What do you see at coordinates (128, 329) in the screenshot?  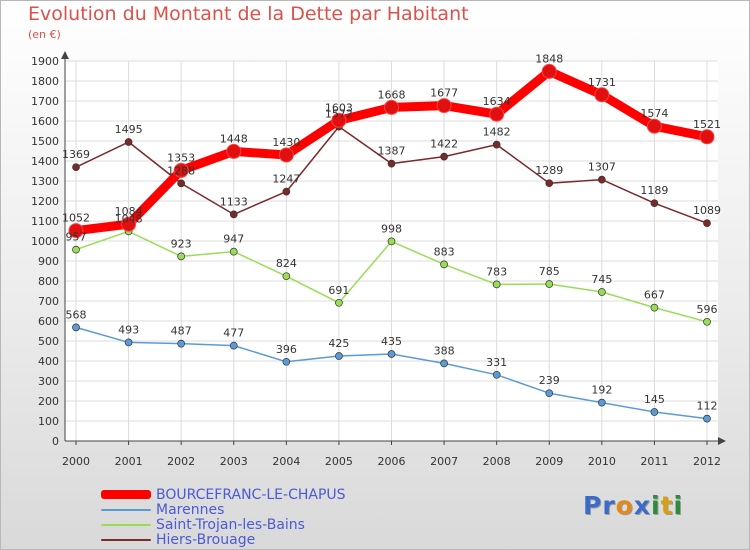 I see `data-label: 493` at bounding box center [128, 329].